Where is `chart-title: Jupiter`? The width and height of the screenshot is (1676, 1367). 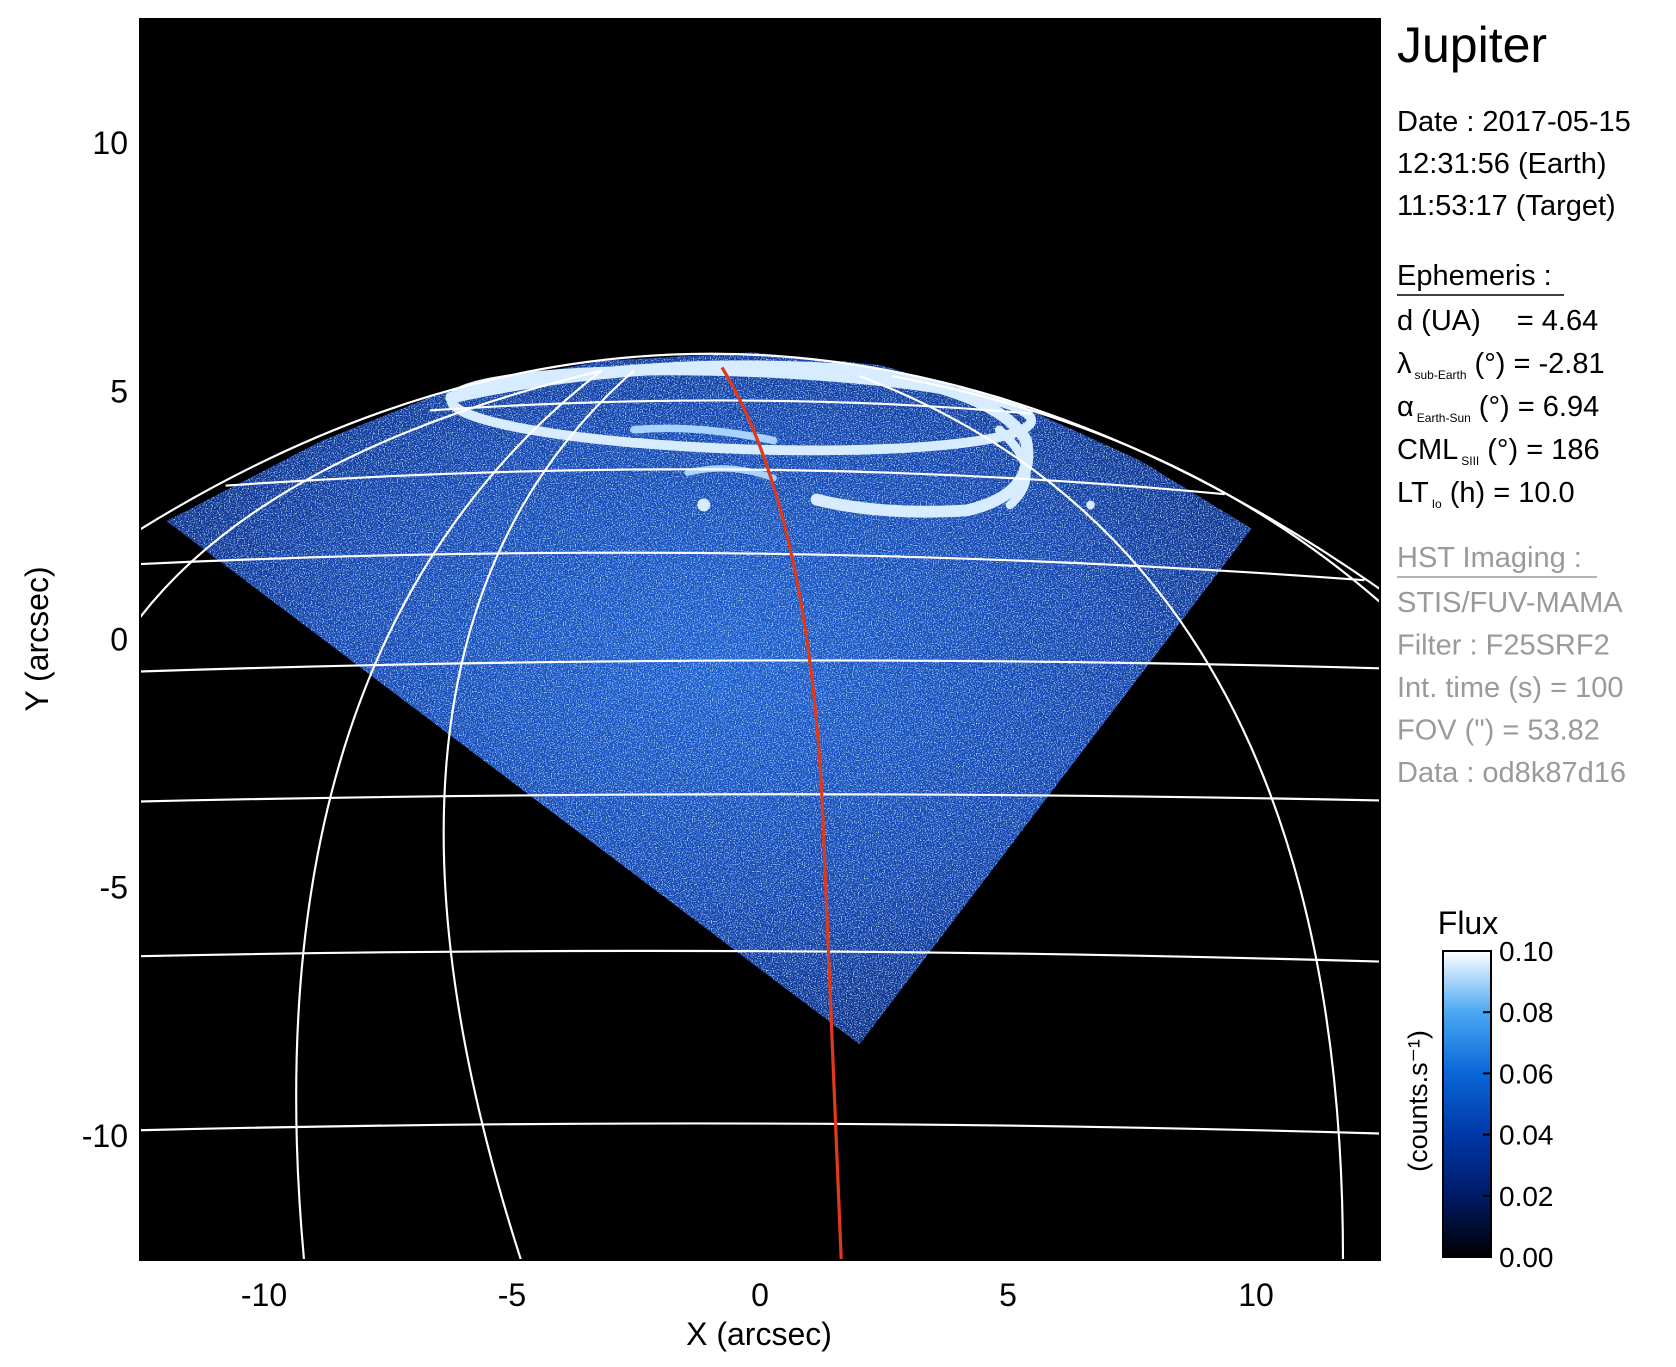 chart-title: Jupiter is located at coordinates (1472, 45).